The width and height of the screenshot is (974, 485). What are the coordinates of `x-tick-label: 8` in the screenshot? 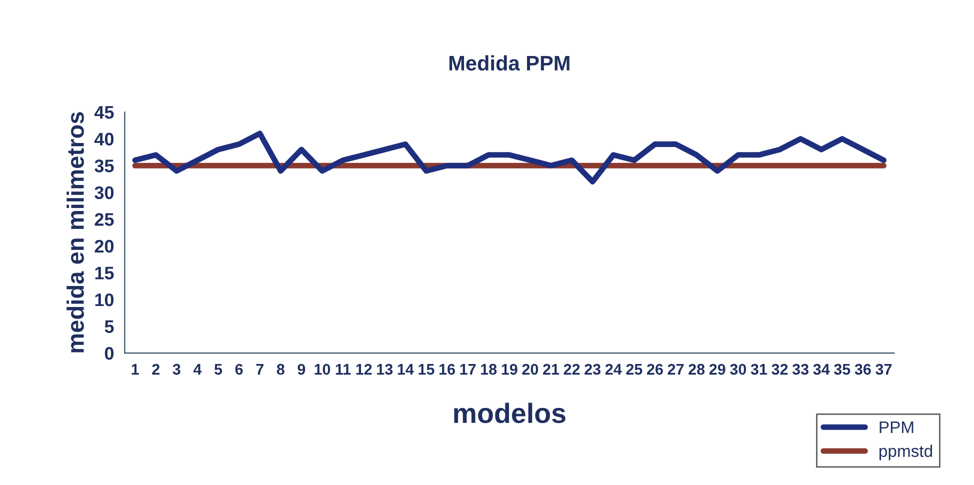 It's located at (280, 369).